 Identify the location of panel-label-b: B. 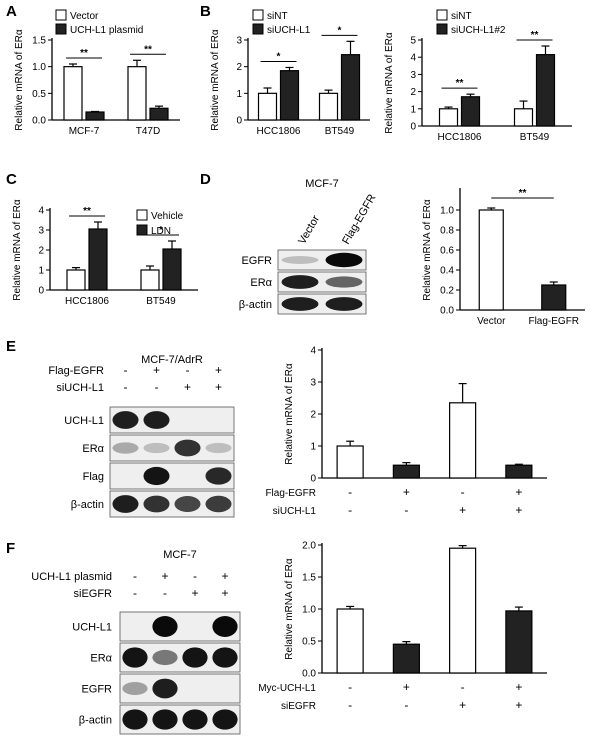
(205, 11).